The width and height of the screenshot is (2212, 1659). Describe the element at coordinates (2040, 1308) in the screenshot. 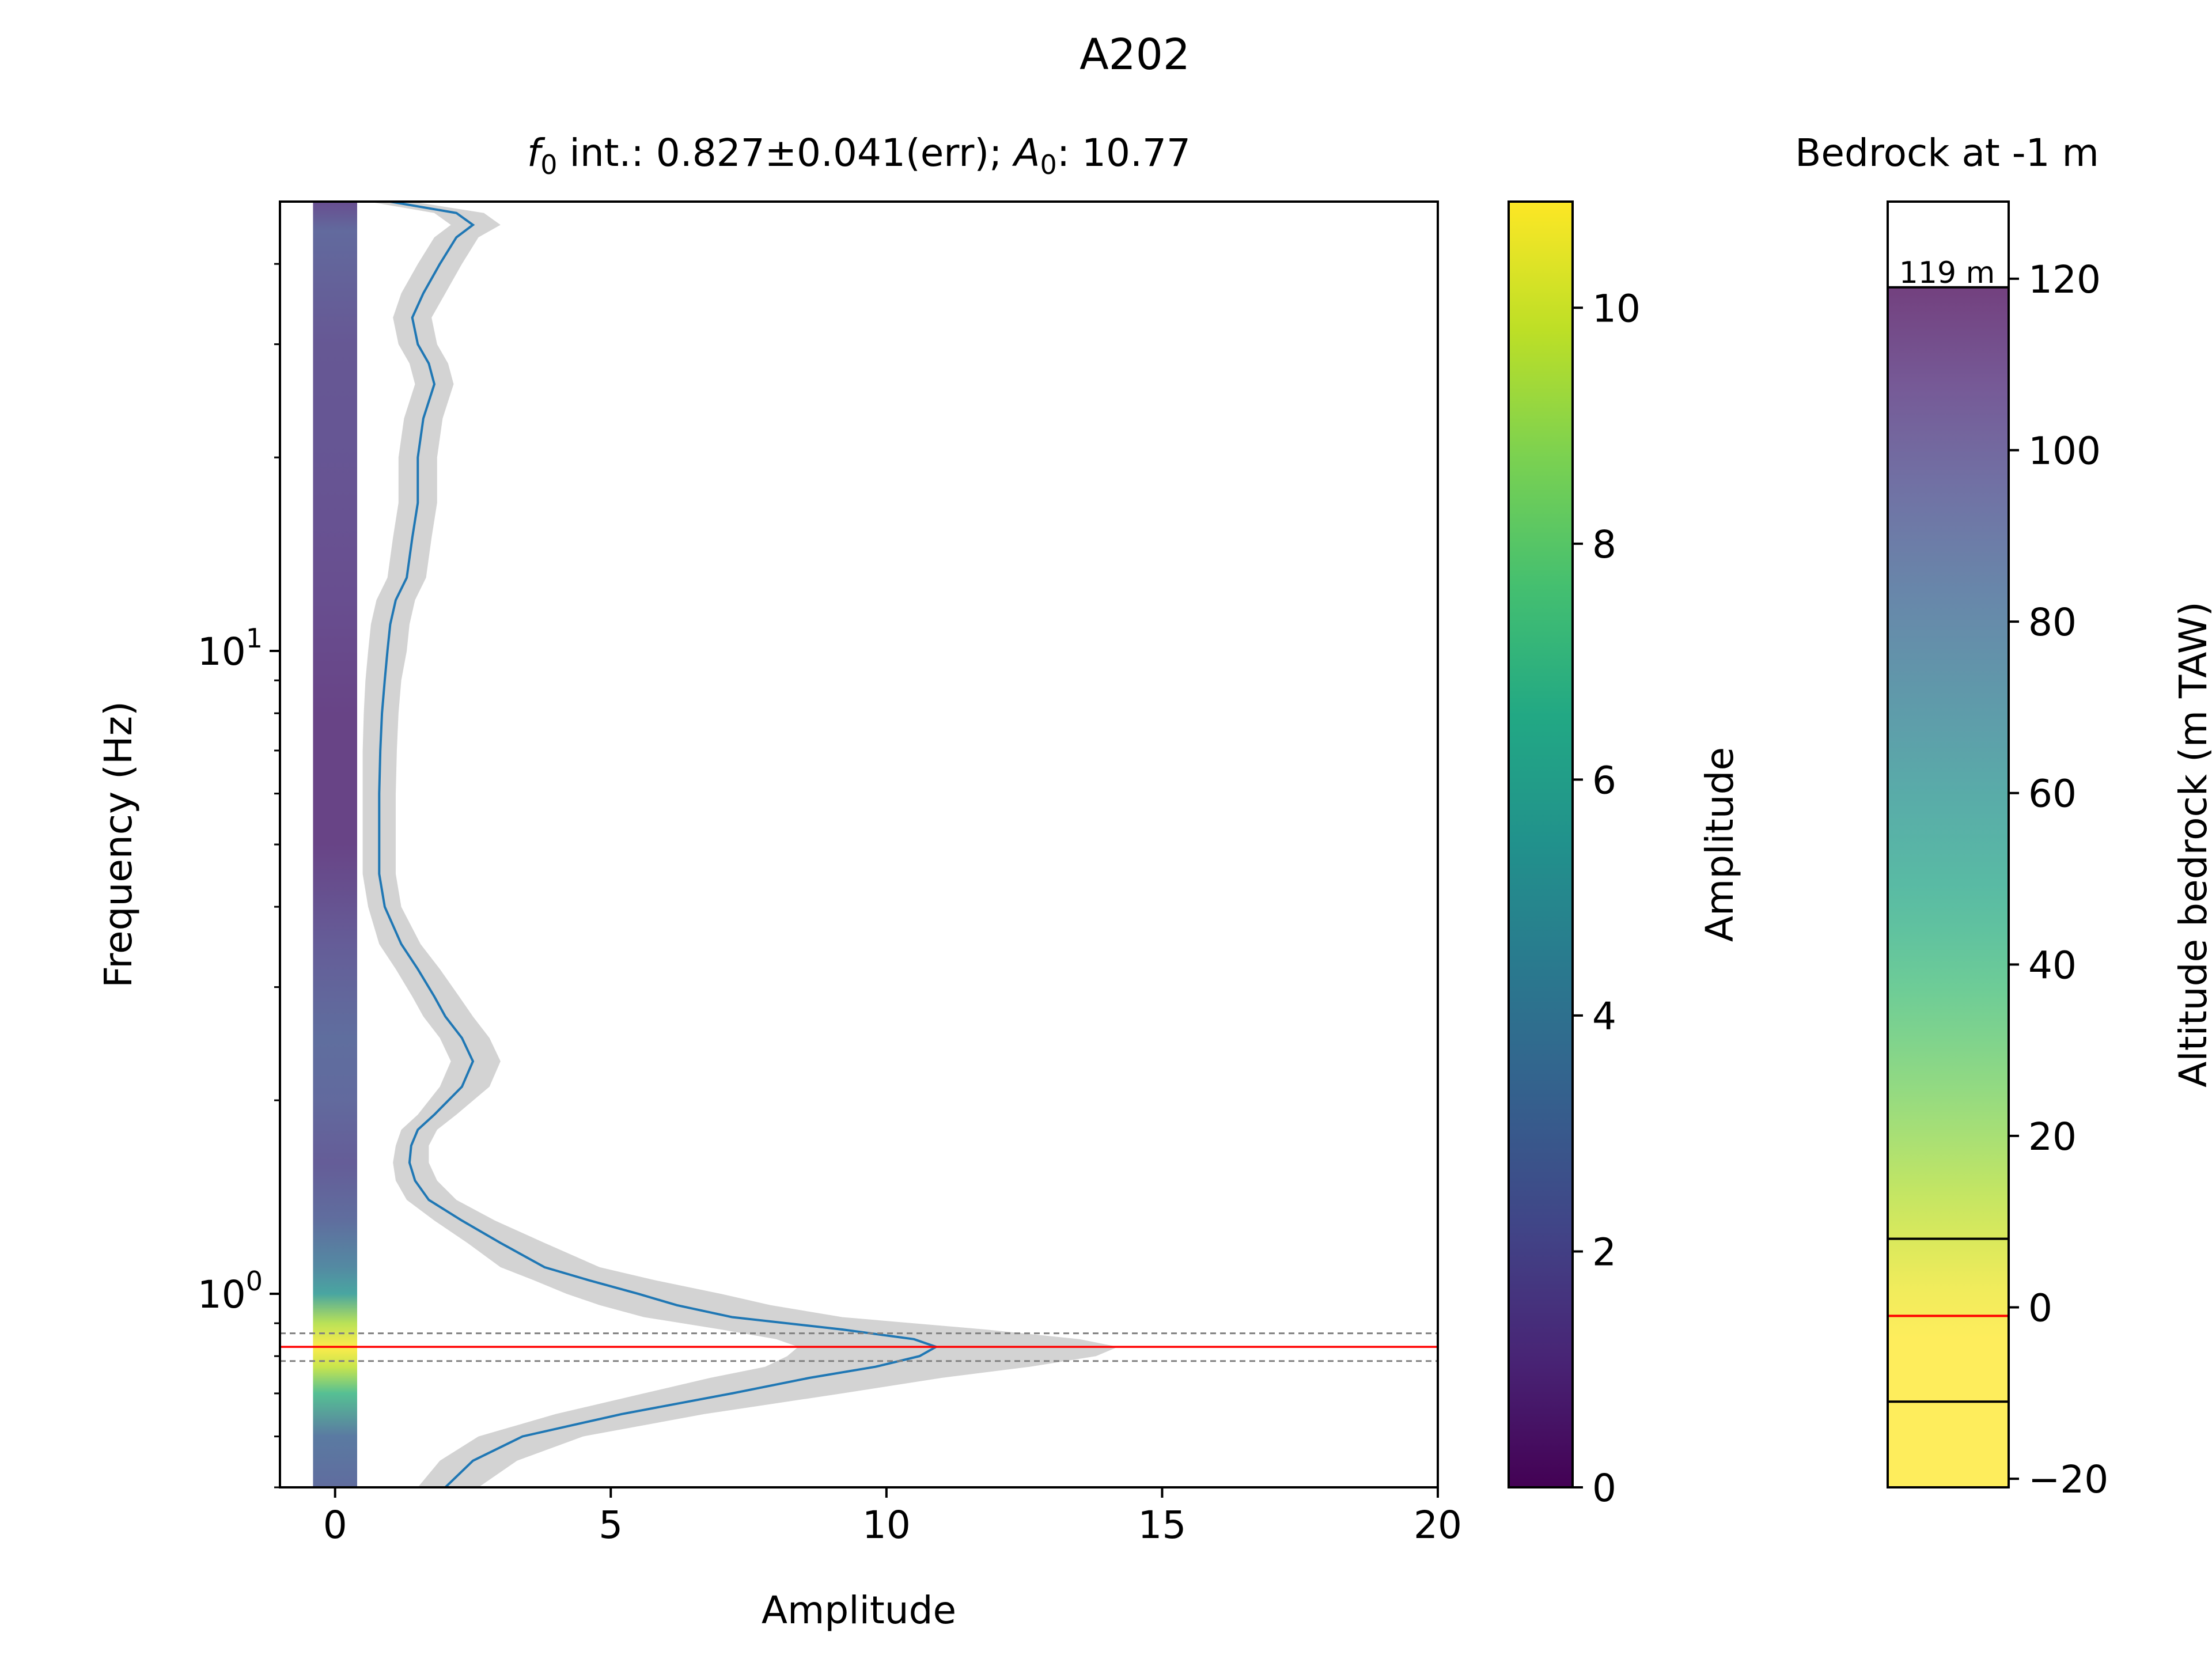

I see `bedrock-tick-label: 0` at that location.